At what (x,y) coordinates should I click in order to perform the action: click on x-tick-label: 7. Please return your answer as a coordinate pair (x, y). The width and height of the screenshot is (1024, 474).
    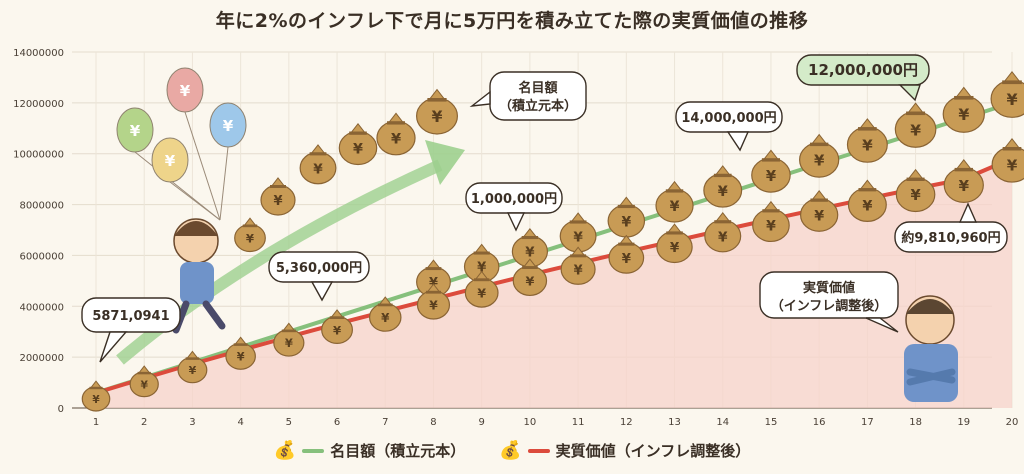
    Looking at the image, I should click on (385, 422).